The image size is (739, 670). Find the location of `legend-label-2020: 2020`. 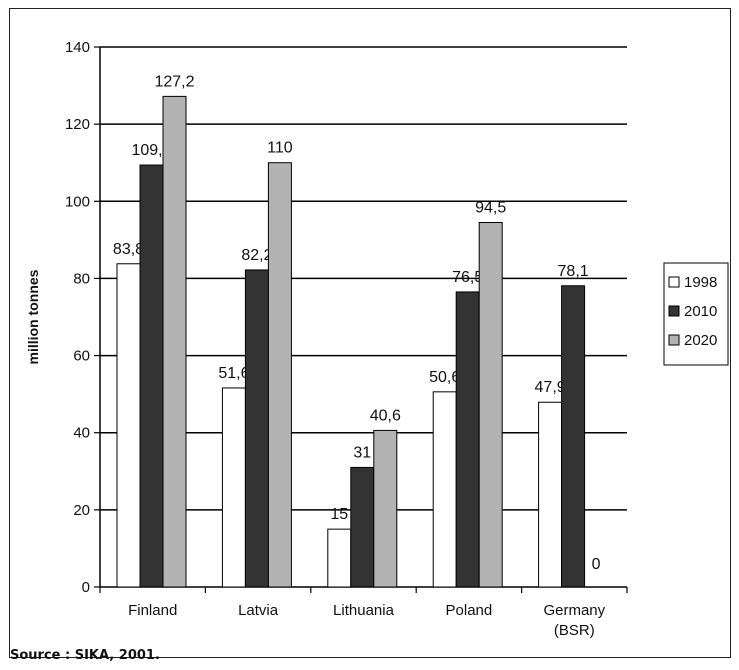

legend-label-2020: 2020 is located at coordinates (700, 340).